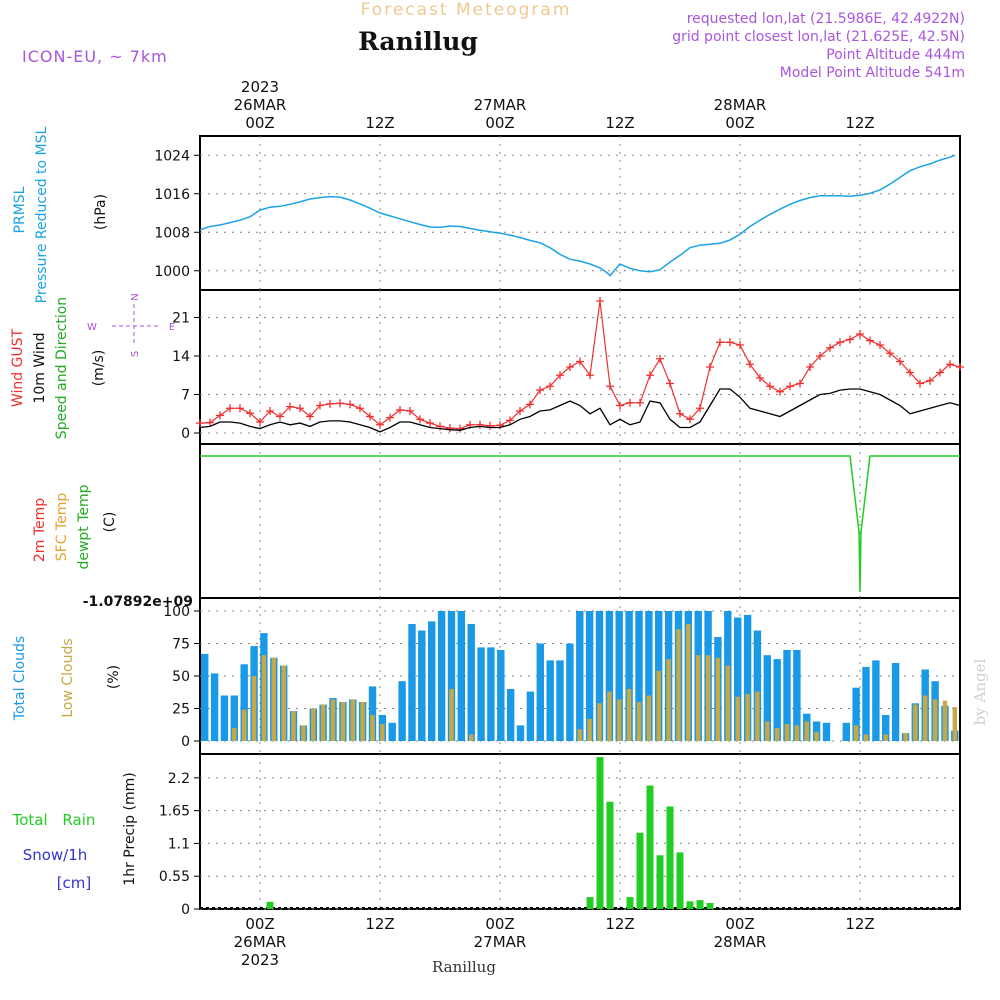 This screenshot has width=1000, height=1000. I want to click on gust-label: Wind GUST, so click(18, 367).